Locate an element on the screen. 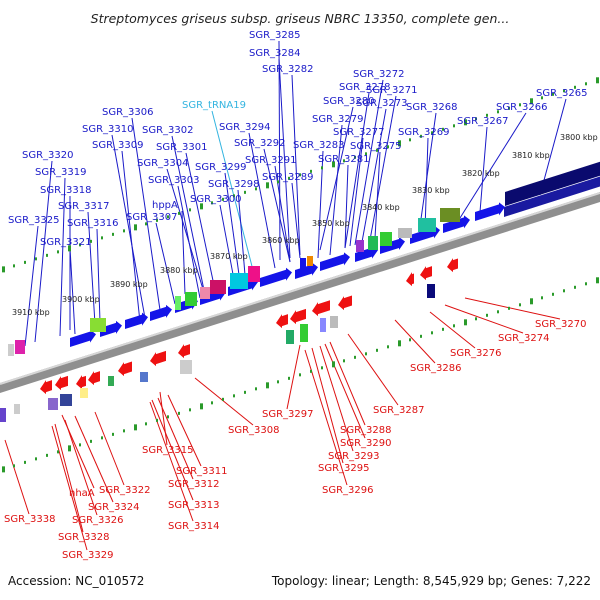 This screenshot has height=600, width=600. gene-label-minus: SGR_3315 is located at coordinates (168, 450).